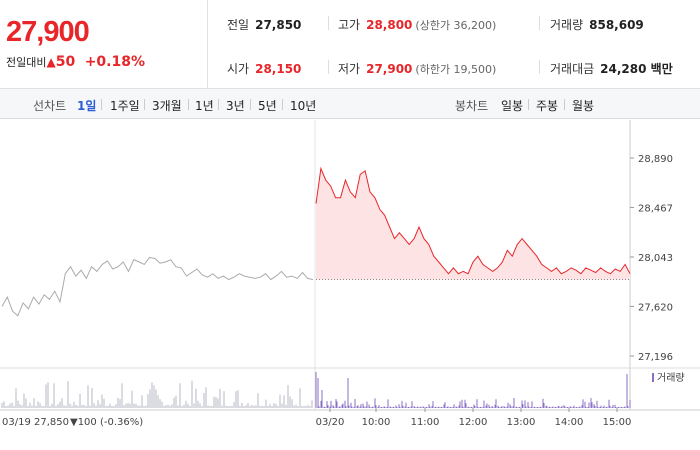 Image resolution: width=700 pixels, height=450 pixels. I want to click on volume-bars: 거래량, so click(343, 390).